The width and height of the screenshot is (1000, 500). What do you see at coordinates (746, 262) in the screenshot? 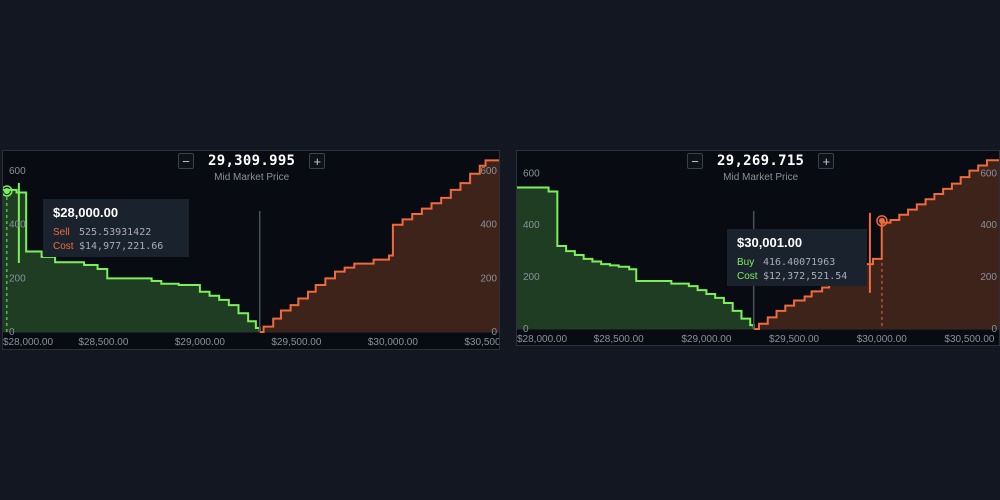
I see `tooltip-side-label: Buy` at bounding box center [746, 262].